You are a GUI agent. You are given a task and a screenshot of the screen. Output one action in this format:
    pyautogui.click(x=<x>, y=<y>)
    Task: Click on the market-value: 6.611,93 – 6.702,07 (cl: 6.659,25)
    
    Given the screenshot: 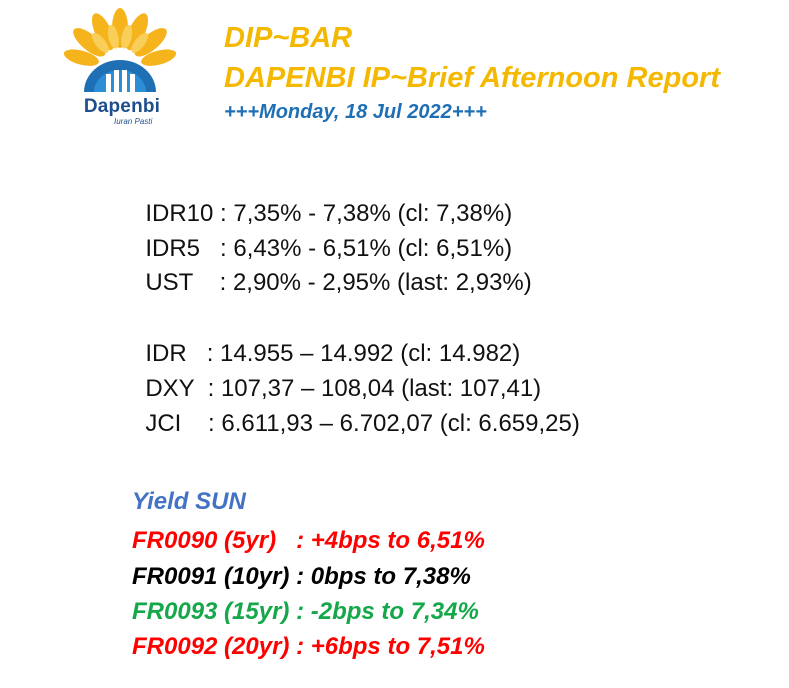 What is the action you would take?
    pyautogui.click(x=400, y=423)
    